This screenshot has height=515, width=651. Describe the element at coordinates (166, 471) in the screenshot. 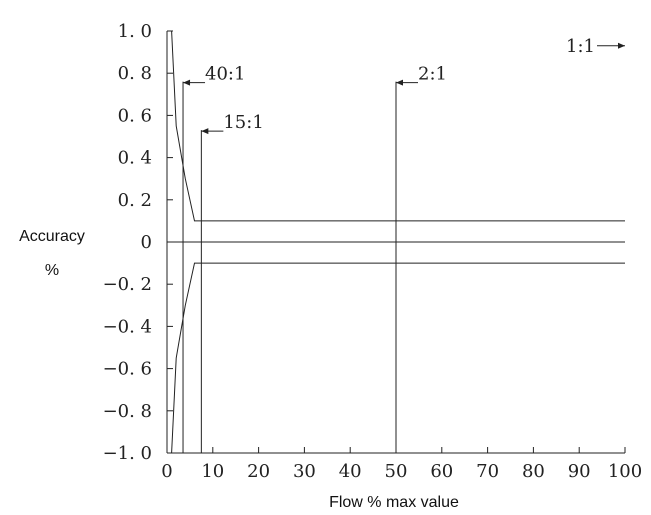

I see `x-tick-label: 0` at that location.